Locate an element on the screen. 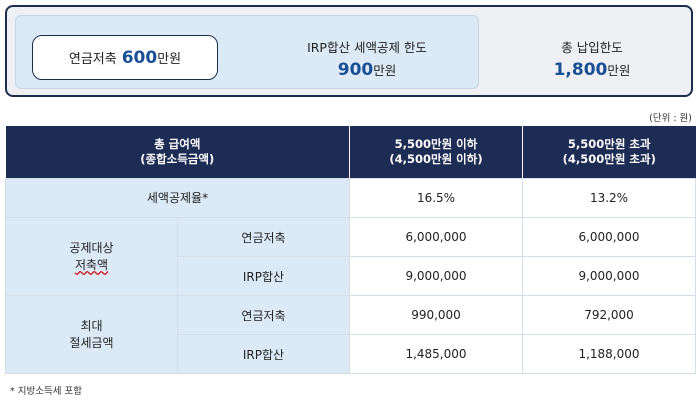 Image resolution: width=700 pixels, height=403 pixels. header-below-line1: 5,500만원 이하 is located at coordinates (436, 144).